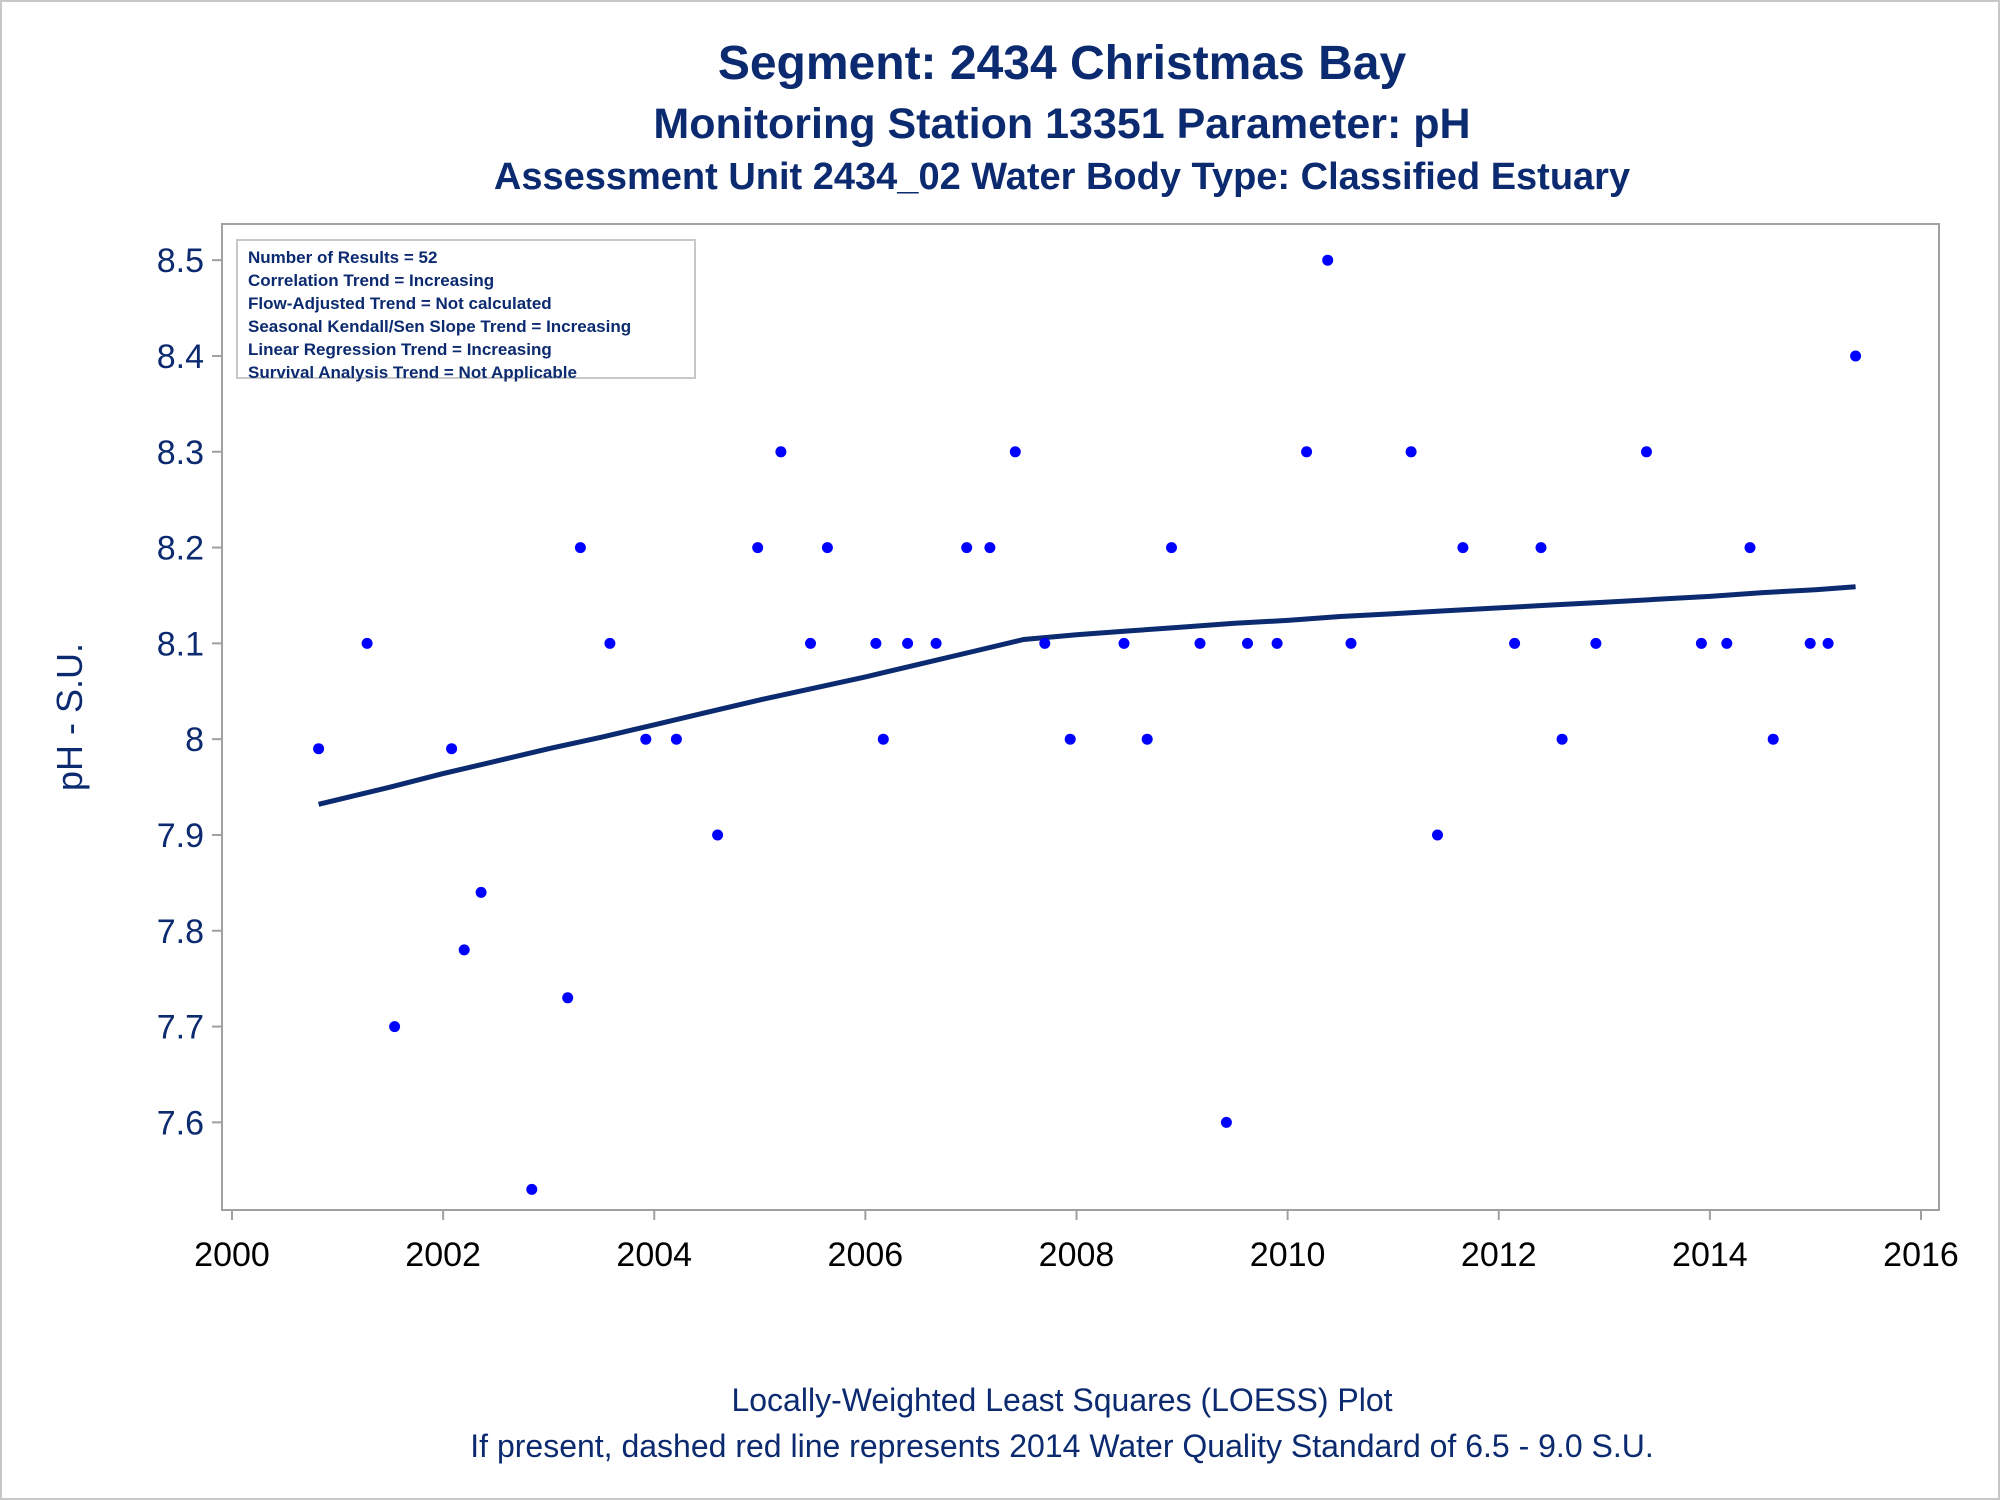  What do you see at coordinates (654, 1255) in the screenshot?
I see `x-tick-label: 2004` at bounding box center [654, 1255].